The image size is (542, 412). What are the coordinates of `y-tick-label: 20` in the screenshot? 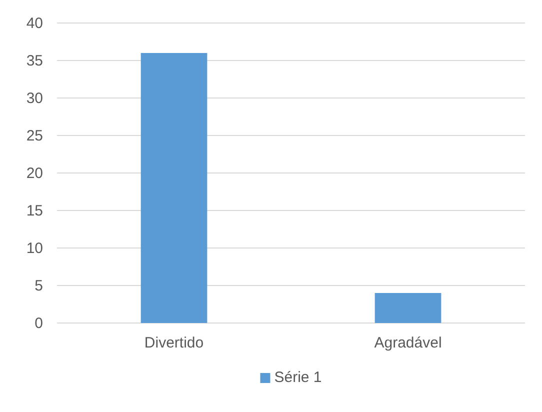 It's located at (34, 173).